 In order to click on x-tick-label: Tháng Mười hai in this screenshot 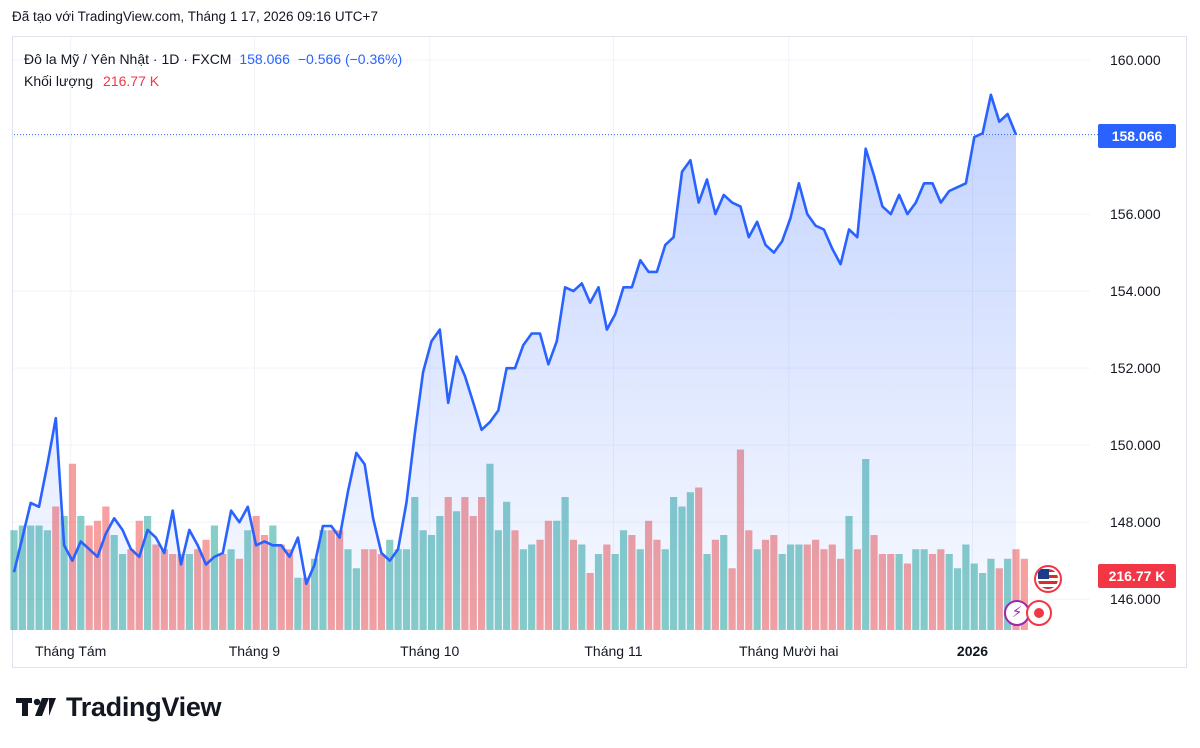, I will do `click(788, 651)`.